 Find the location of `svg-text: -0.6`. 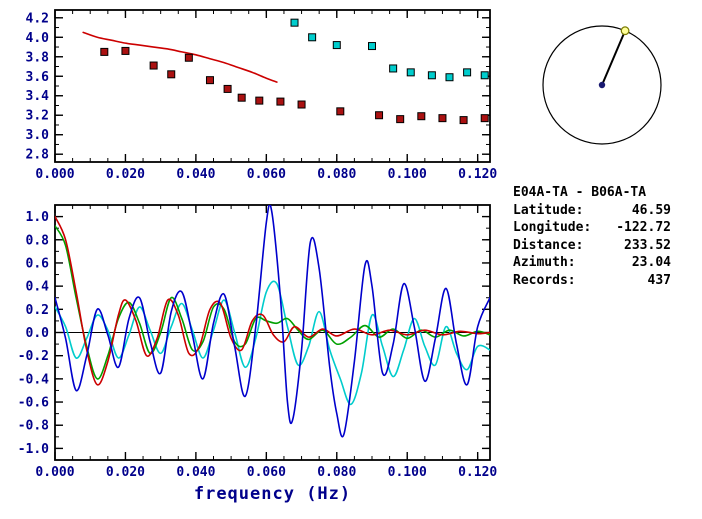

svg-text: -0.6 is located at coordinates (33, 403).